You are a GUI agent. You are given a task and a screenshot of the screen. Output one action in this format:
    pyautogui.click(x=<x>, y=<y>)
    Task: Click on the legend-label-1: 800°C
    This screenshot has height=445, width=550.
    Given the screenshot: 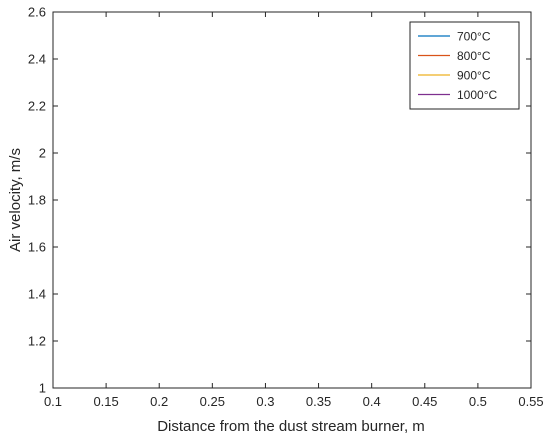 What is the action you would take?
    pyautogui.click(x=474, y=56)
    